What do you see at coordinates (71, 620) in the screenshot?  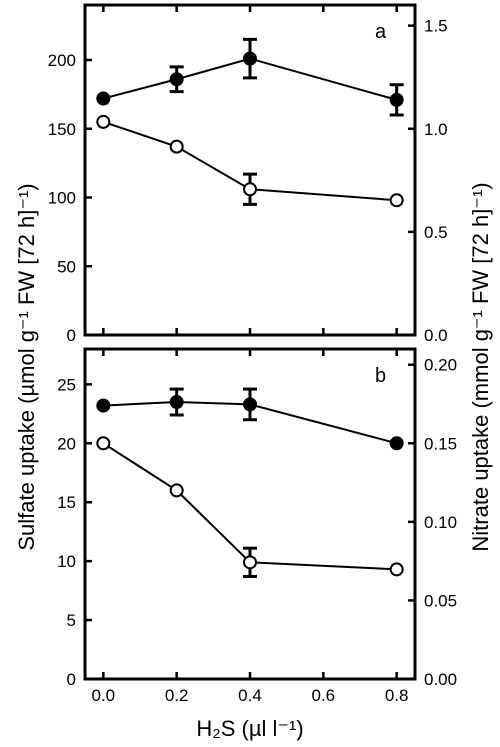 I see `y-left-tick-label: 5` at bounding box center [71, 620].